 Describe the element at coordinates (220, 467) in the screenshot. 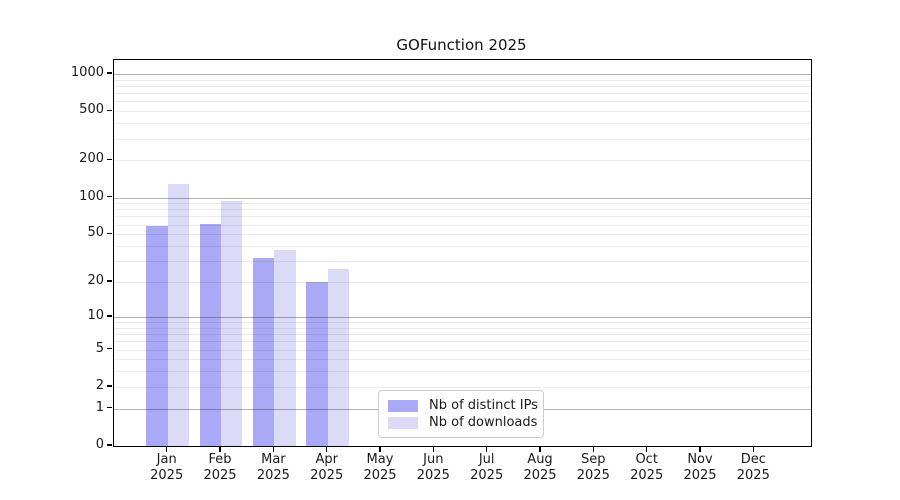

I see `x-tick-label: Feb 2025` at that location.